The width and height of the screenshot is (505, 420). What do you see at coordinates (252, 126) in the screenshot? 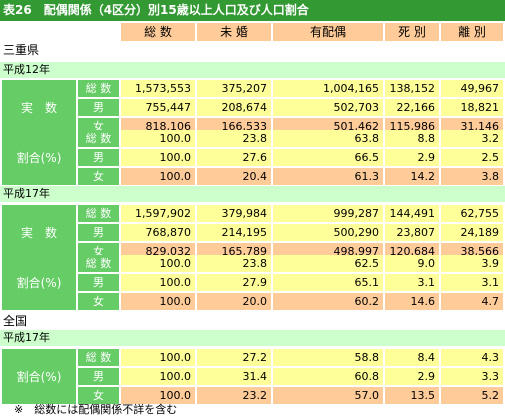
I see `table-row: 女 818,106 166,533 501,462 115,986 31,146` at bounding box center [252, 126].